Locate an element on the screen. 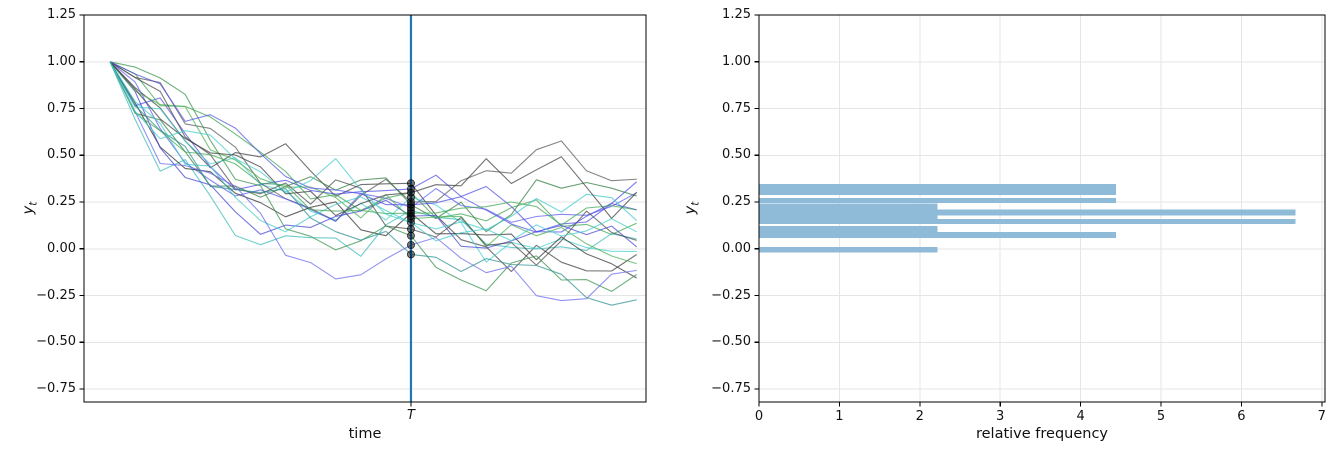 This screenshot has width=1336, height=454. frequency-bars is located at coordinates (1027, 218).